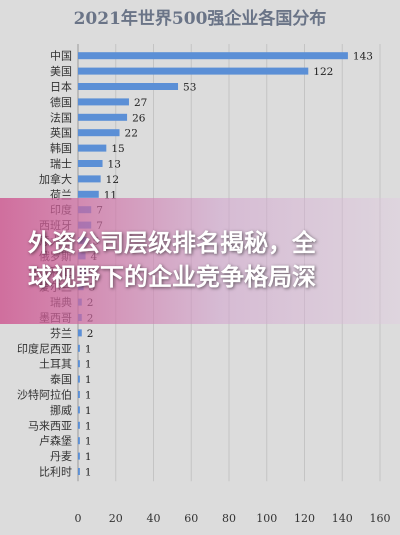 This screenshot has height=535, width=400. Describe the element at coordinates (363, 57) in the screenshot. I see `value-label: 143` at that location.